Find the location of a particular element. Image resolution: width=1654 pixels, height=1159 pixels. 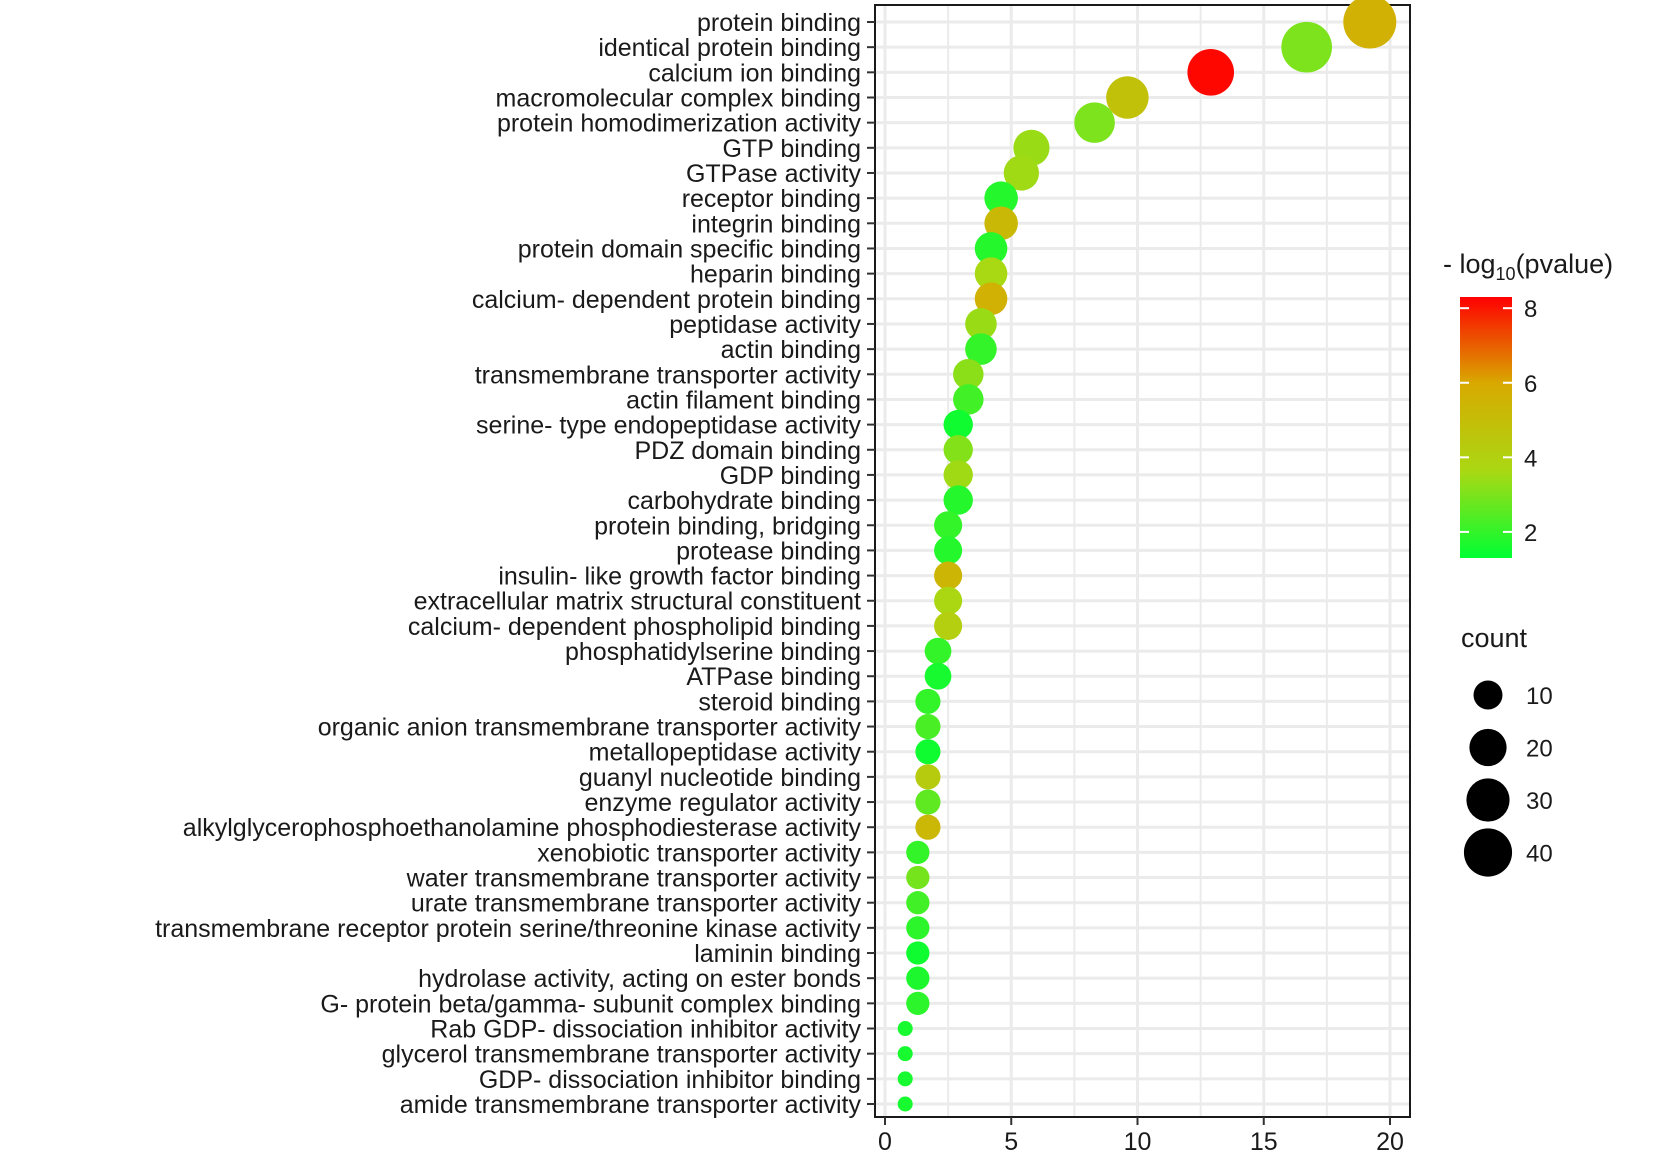

colorbar-ticks: 2 4 6 8 is located at coordinates (1498, 421).